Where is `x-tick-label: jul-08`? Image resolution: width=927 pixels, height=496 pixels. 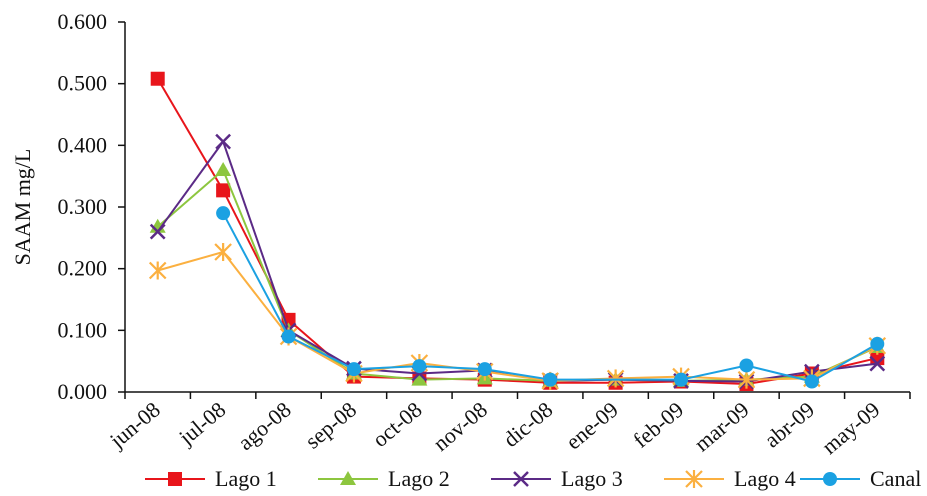 x-tick-label: jul-08 is located at coordinates (201, 424).